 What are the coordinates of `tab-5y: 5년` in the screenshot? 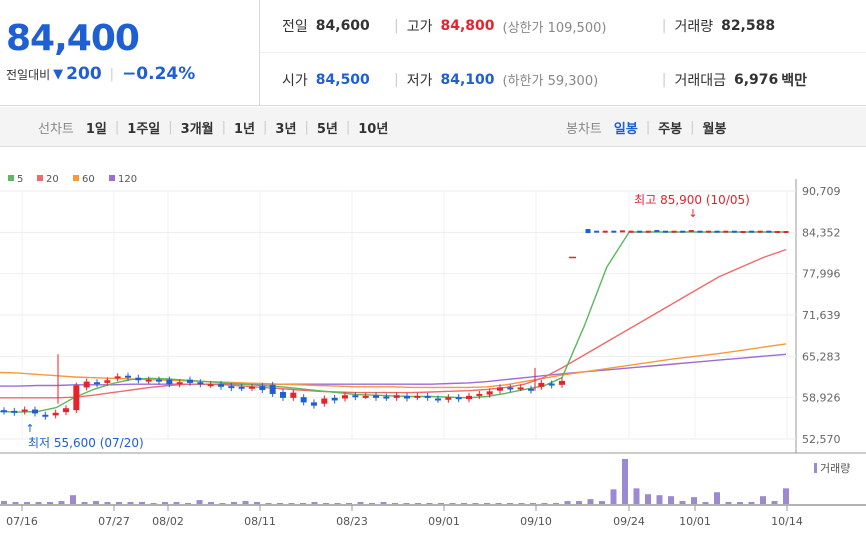 It's located at (327, 129).